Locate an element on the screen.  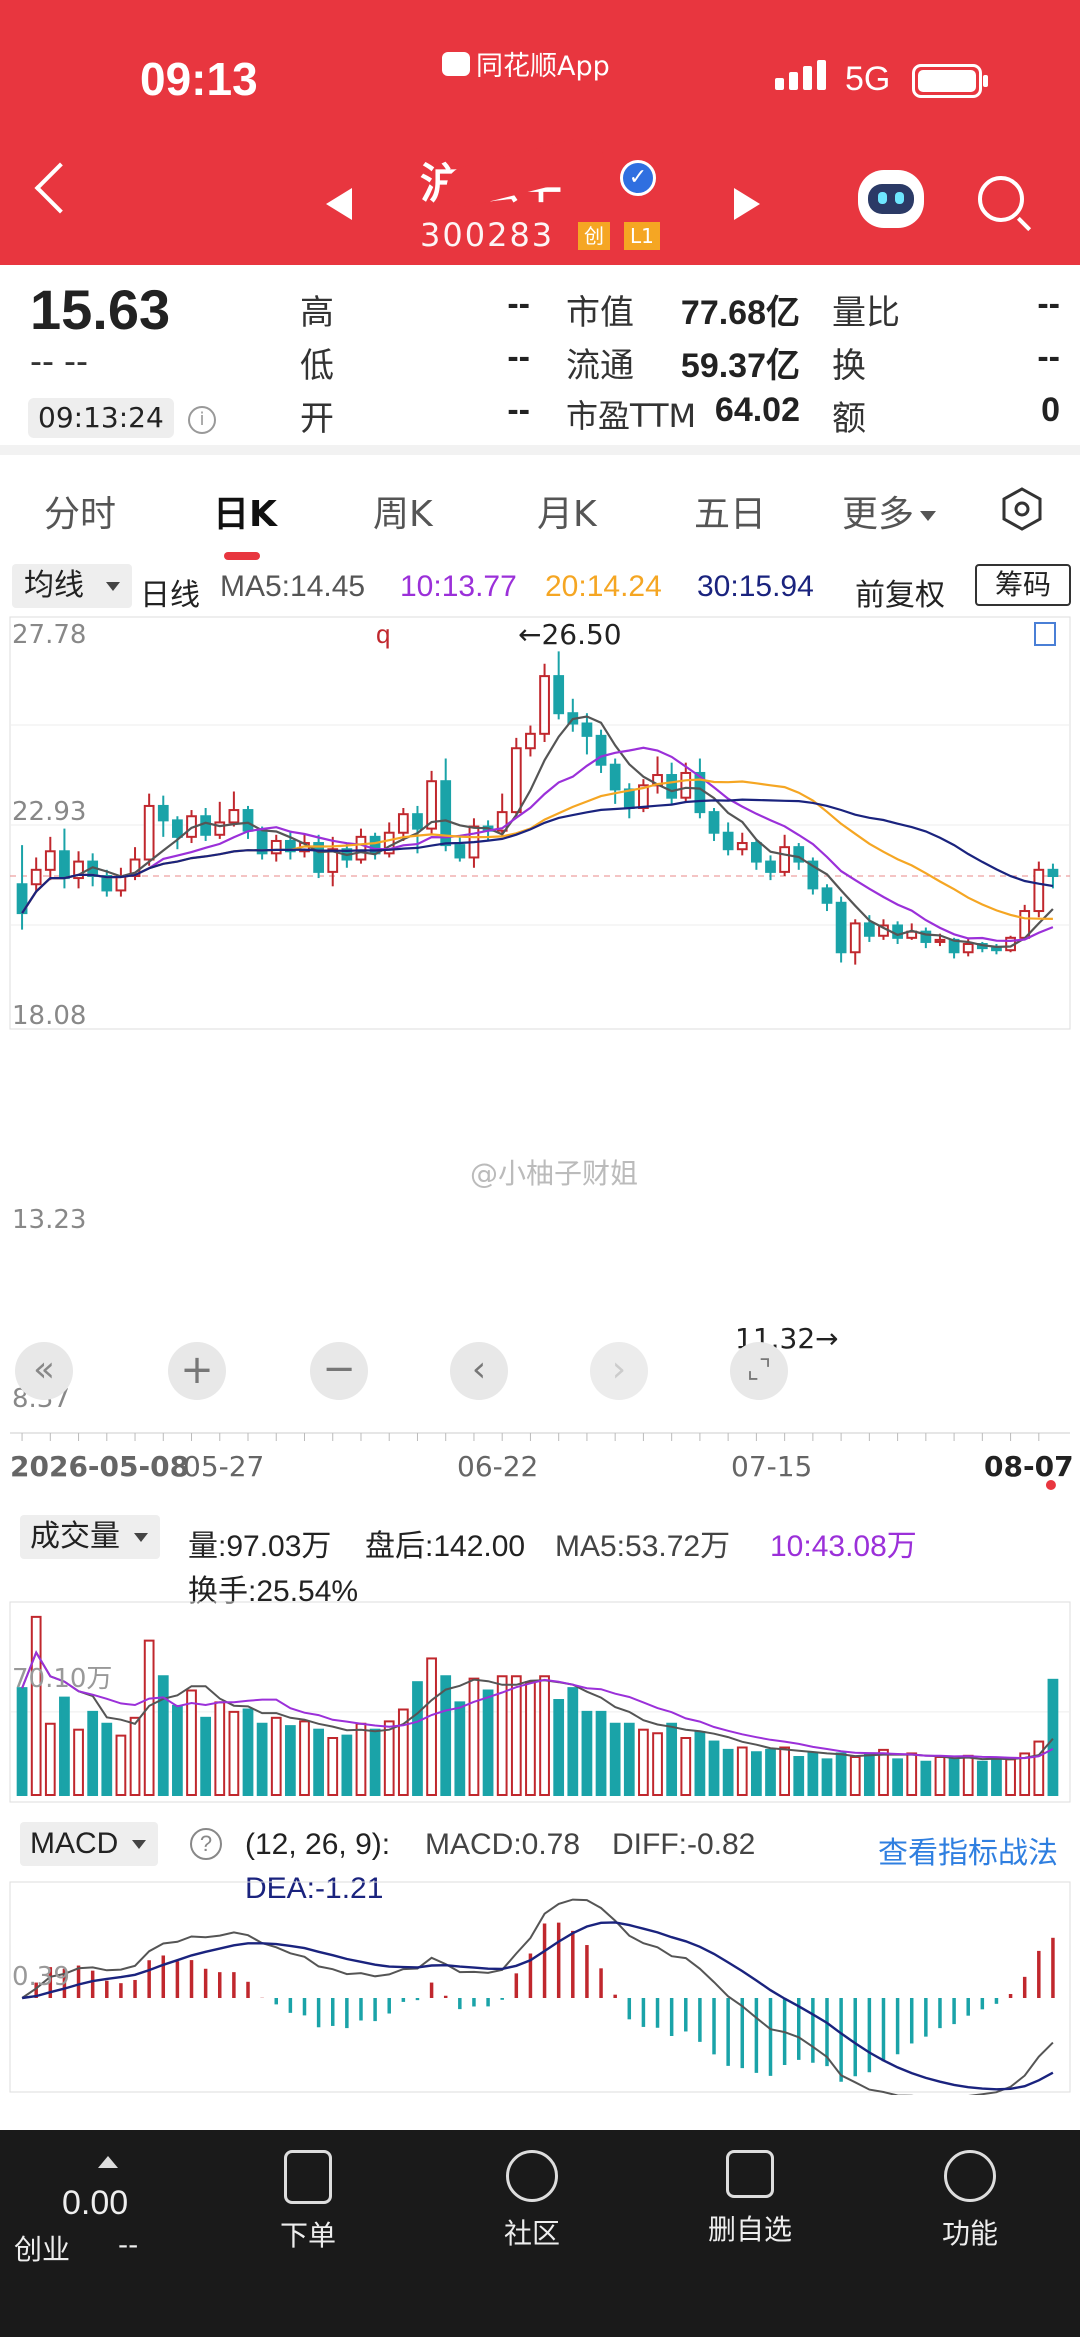
macd-select: MACD is located at coordinates (89, 1844).